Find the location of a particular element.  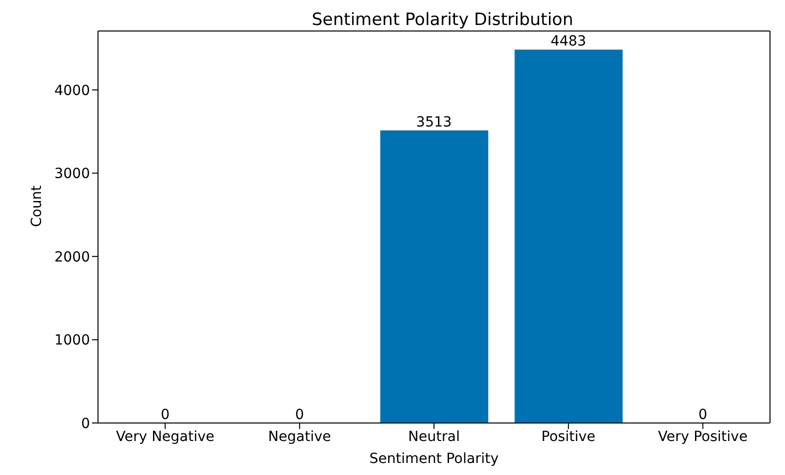

y-tick-label: 1000 is located at coordinates (72, 340).